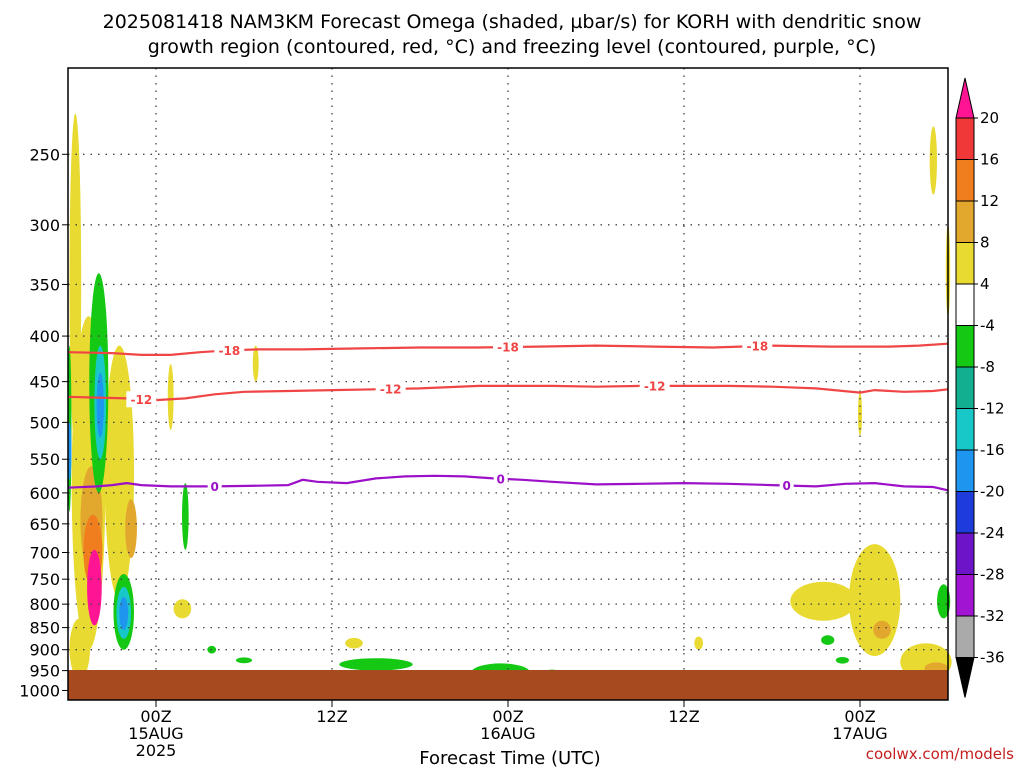 The image size is (1024, 768). I want to click on colorbar-label: 20, so click(989, 118).